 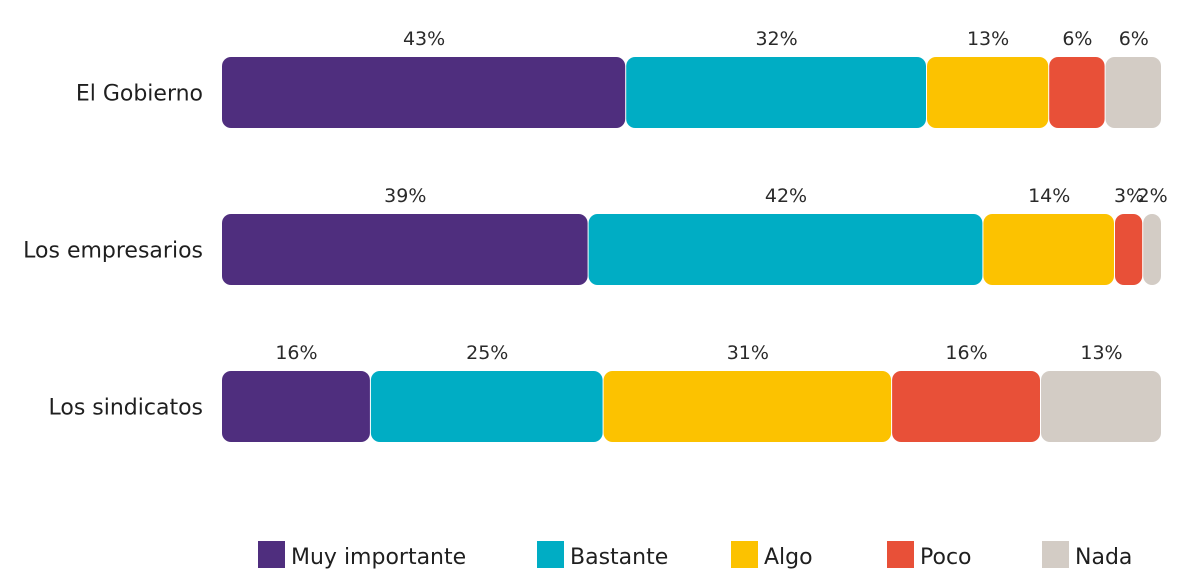 I want to click on legend-label: Nada, so click(x=1103, y=557).